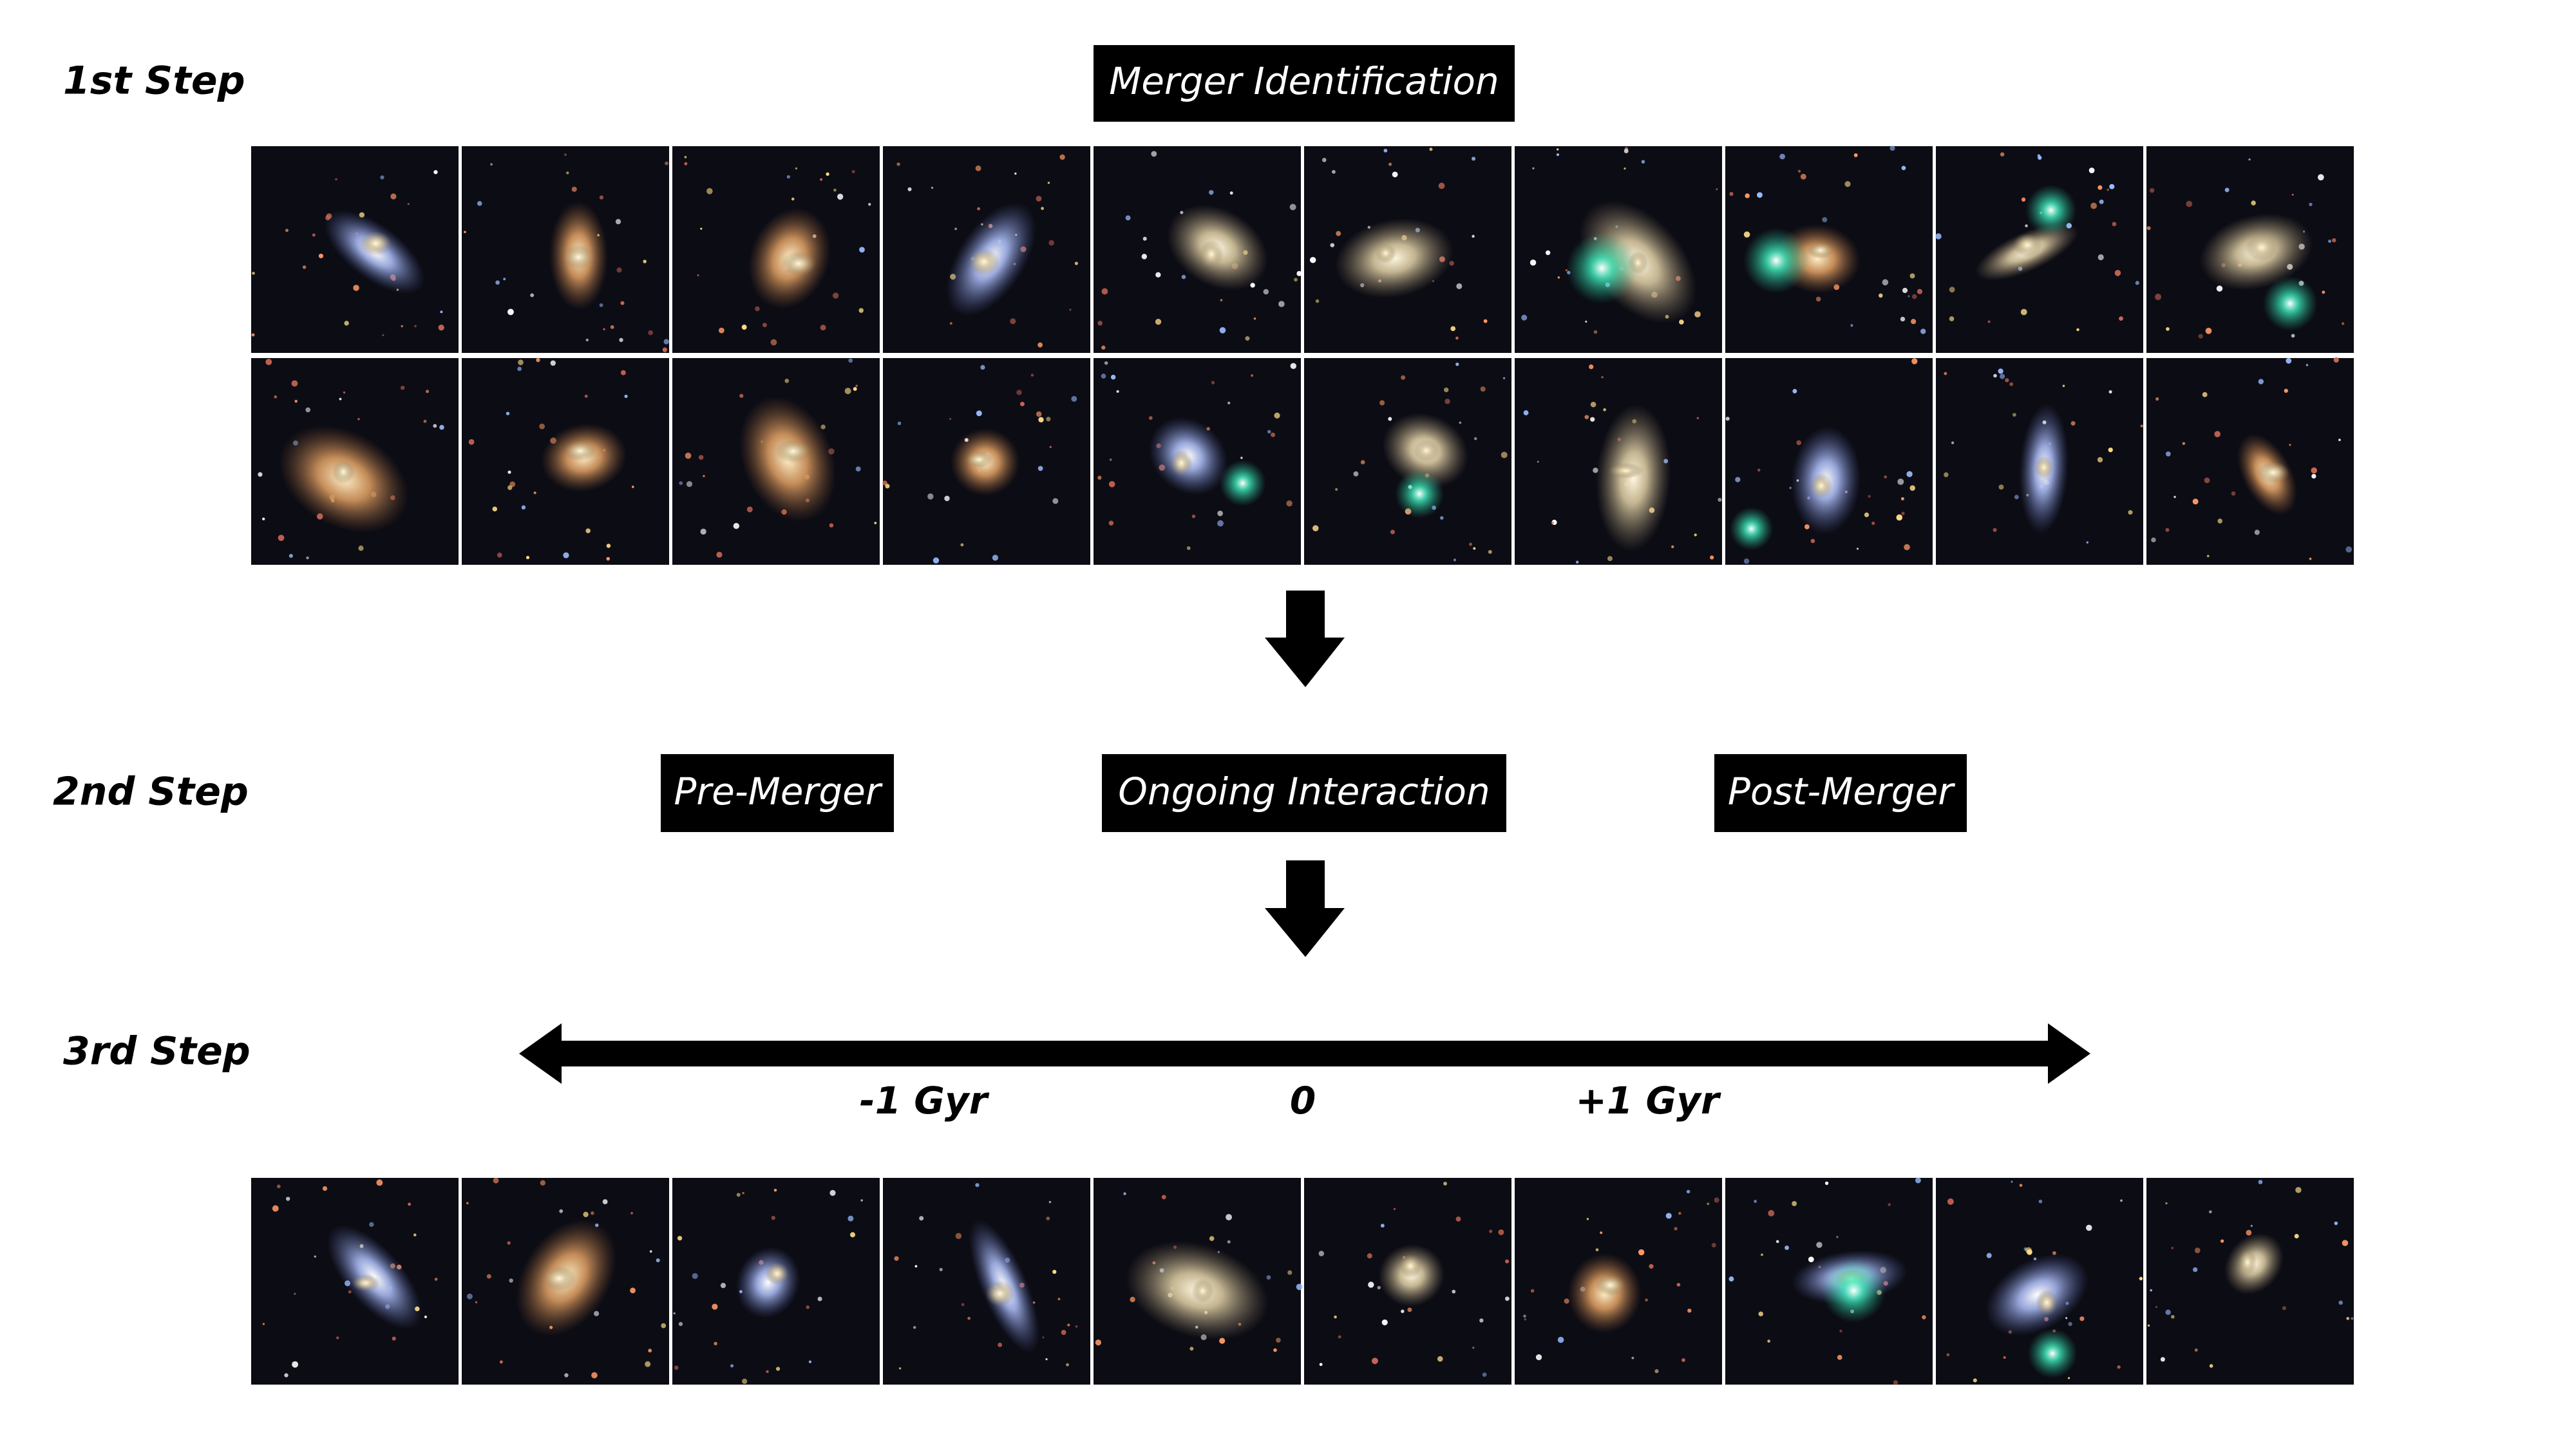 The width and height of the screenshot is (2576, 1449). Describe the element at coordinates (1304, 791) in the screenshot. I see `box-label: Ongoing Interaction` at that location.